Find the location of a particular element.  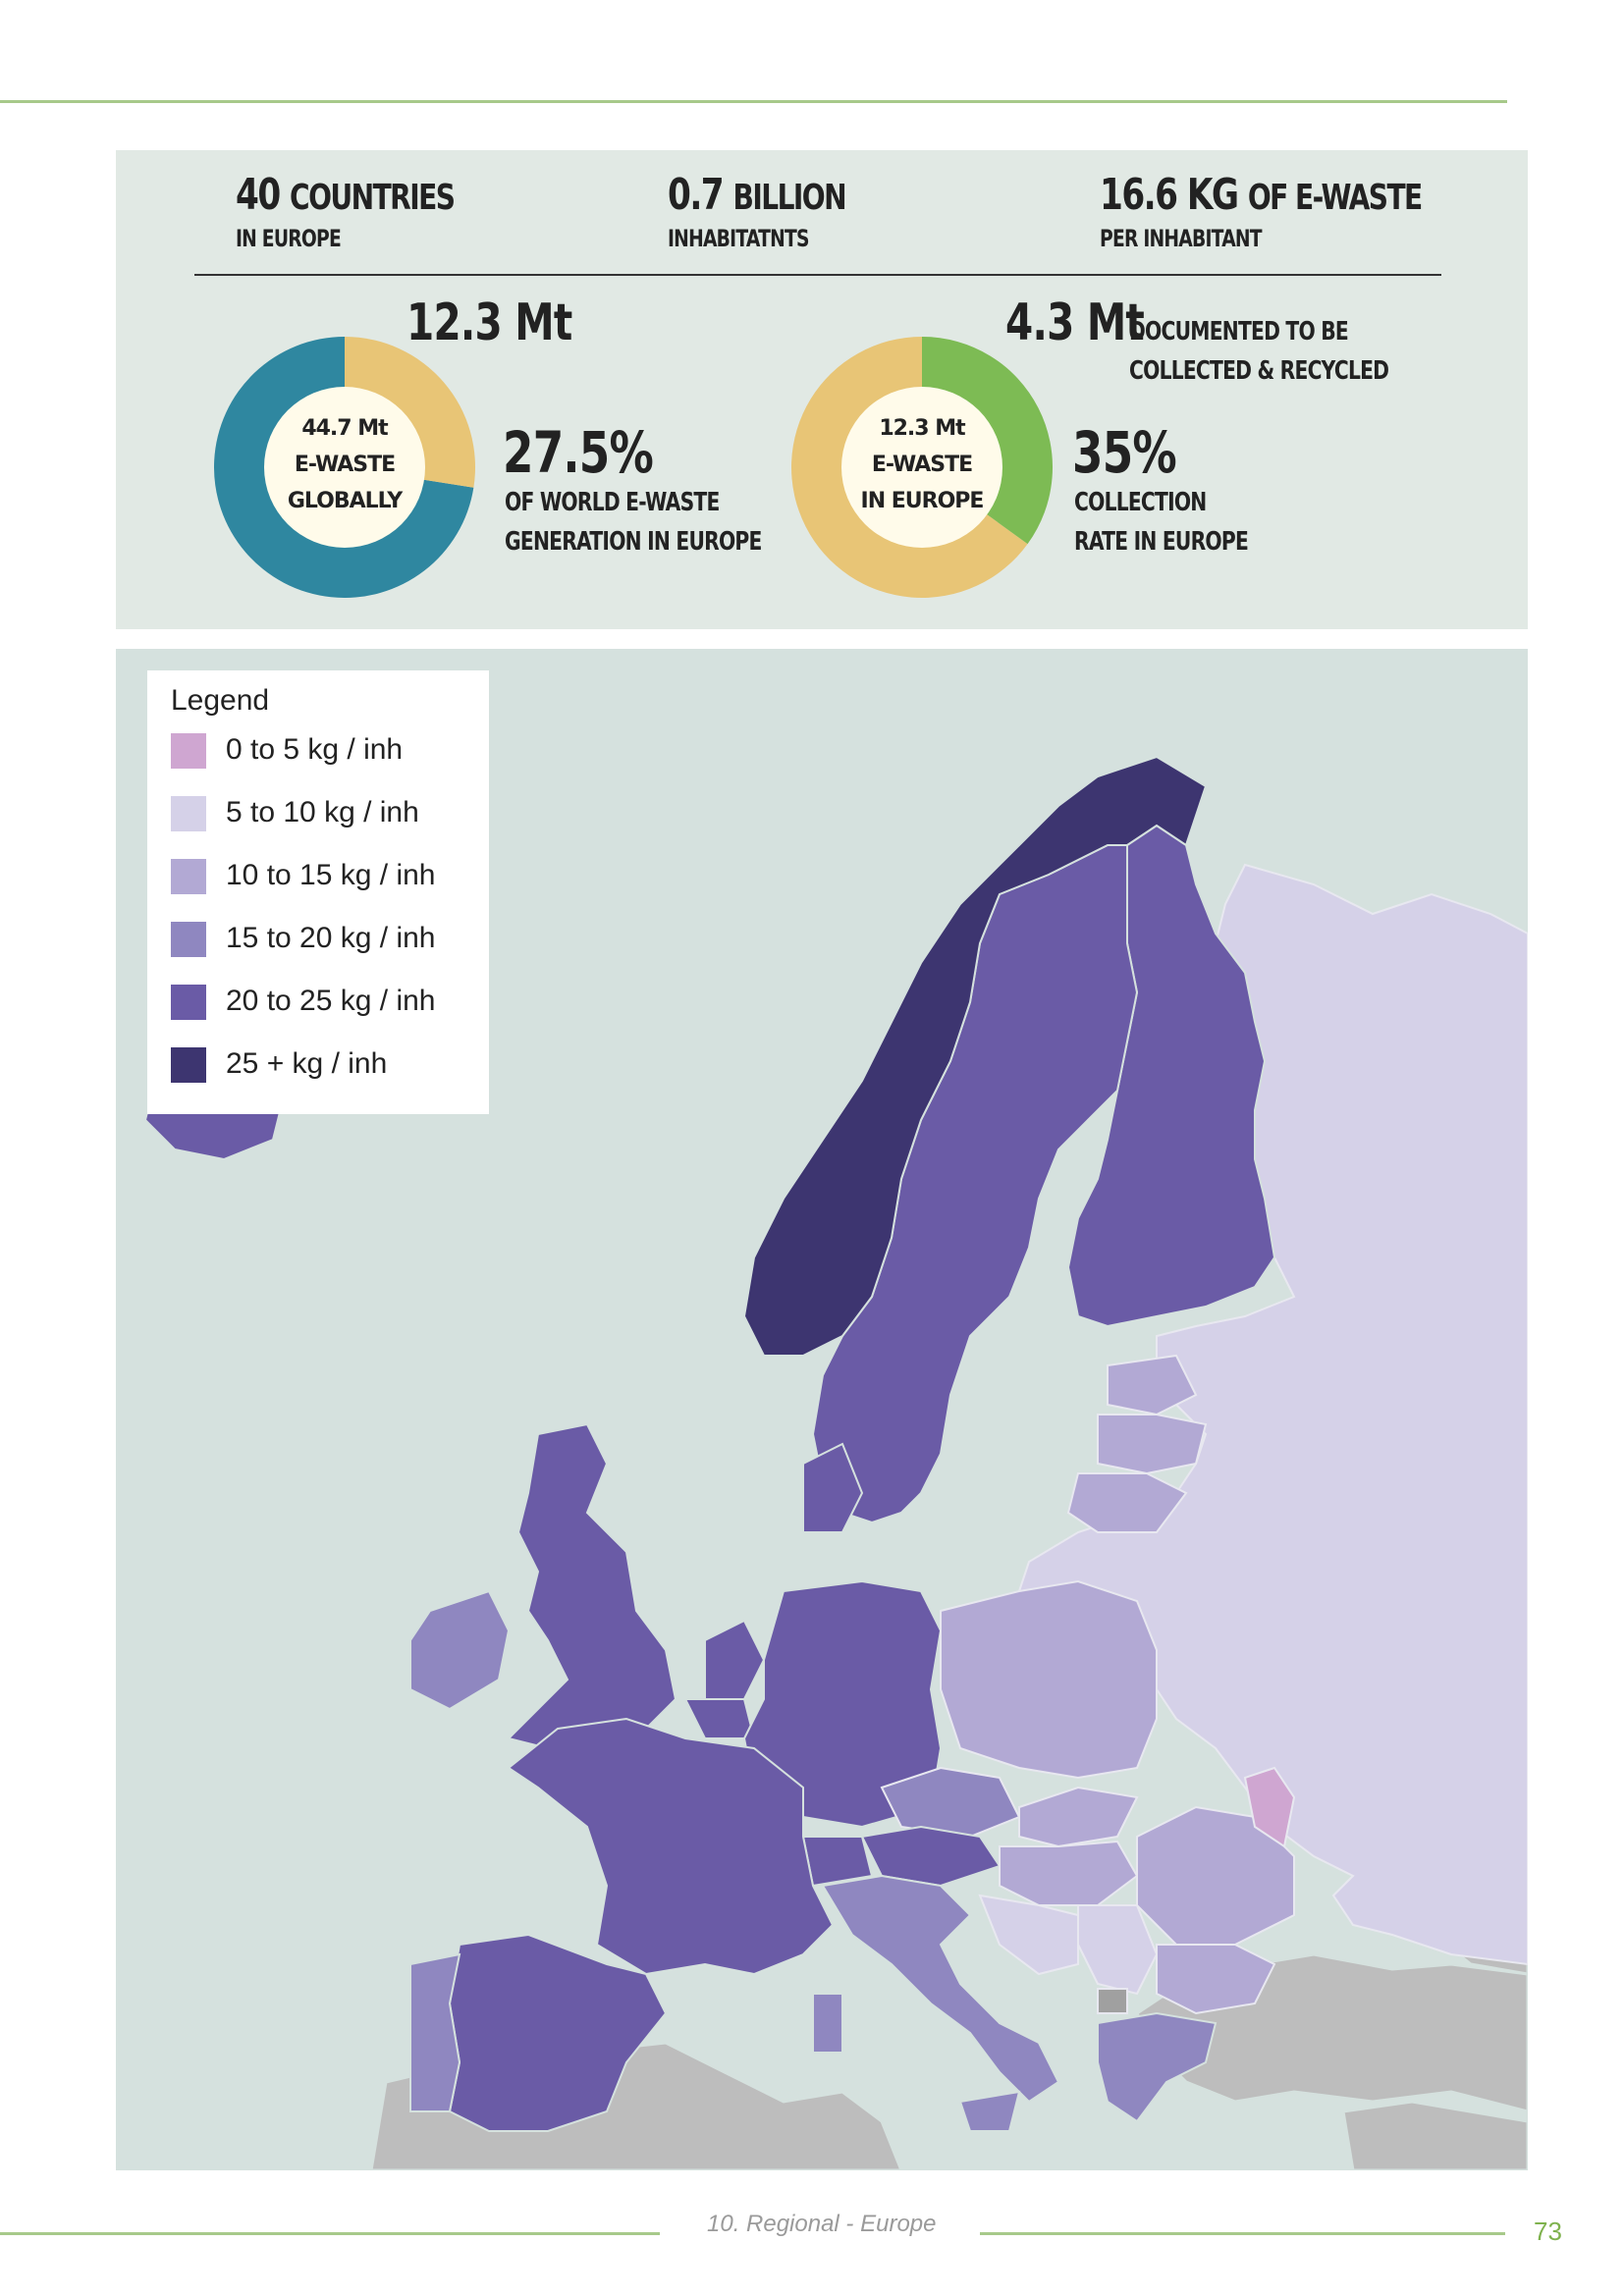

stat-countries: 40 COUNTRIES IN EUROPE is located at coordinates (375, 212).